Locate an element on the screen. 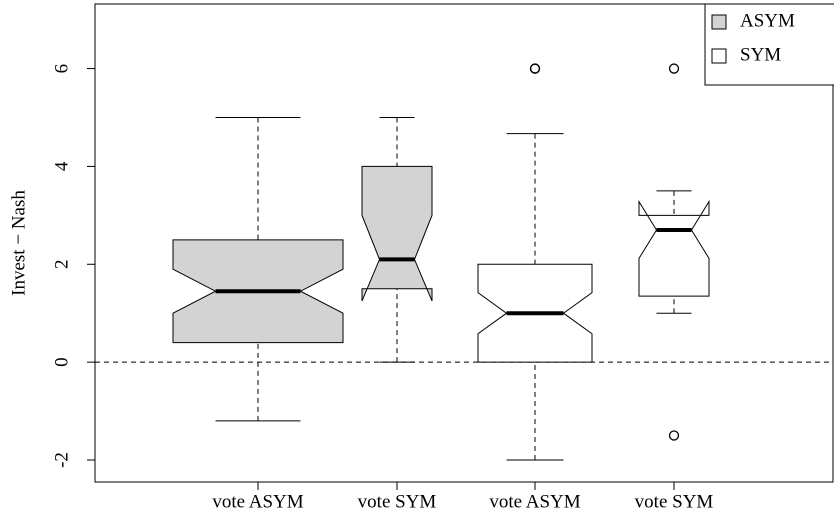 The image size is (834, 519). y-tick-label: 0 is located at coordinates (61, 362).